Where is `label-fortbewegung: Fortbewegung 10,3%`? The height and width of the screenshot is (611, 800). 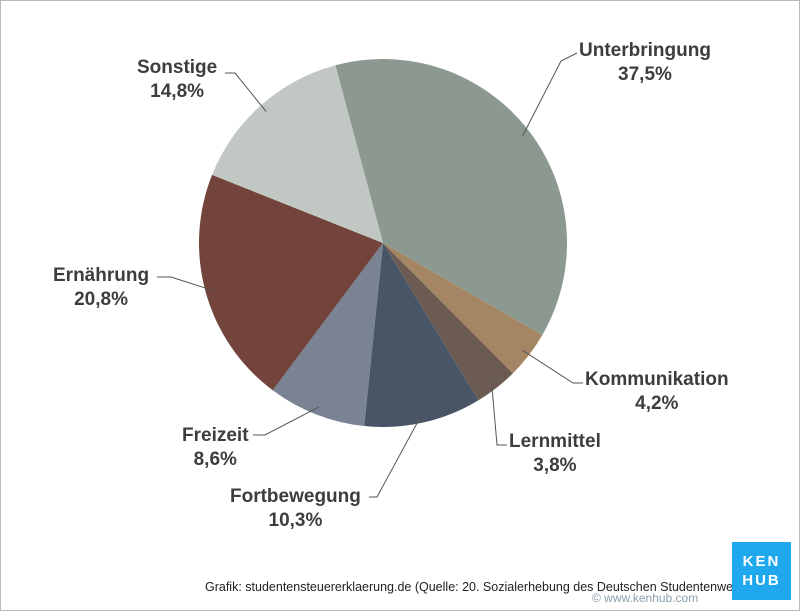 label-fortbewegung: Fortbewegung 10,3% is located at coordinates (295, 509).